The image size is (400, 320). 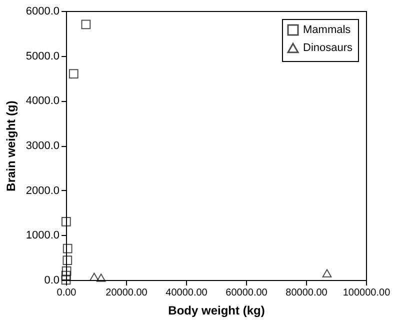 What do you see at coordinates (11, 146) in the screenshot?
I see `y-axis-title: Brain weight (g)` at bounding box center [11, 146].